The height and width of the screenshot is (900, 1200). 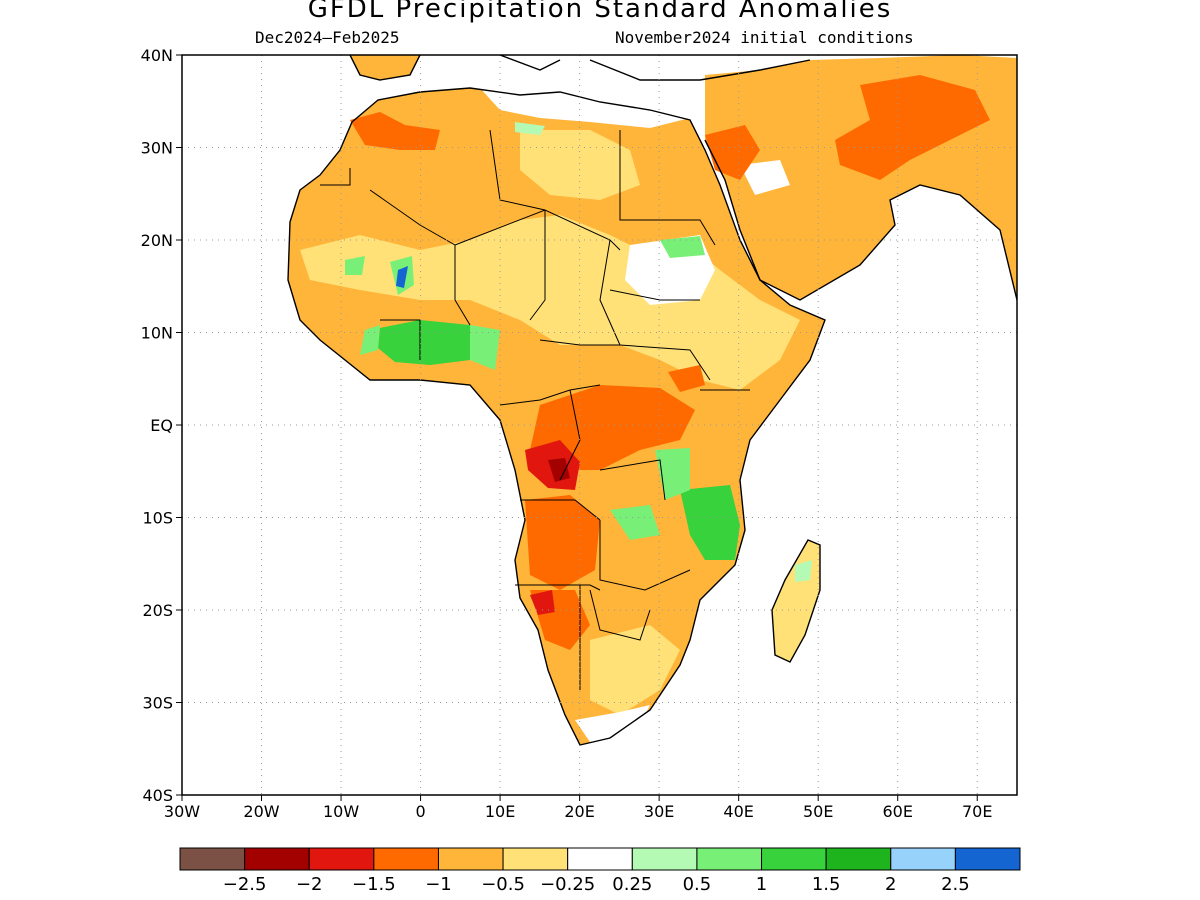 I want to click on anomaly-orange-eastafrica, so click(x=686, y=378).